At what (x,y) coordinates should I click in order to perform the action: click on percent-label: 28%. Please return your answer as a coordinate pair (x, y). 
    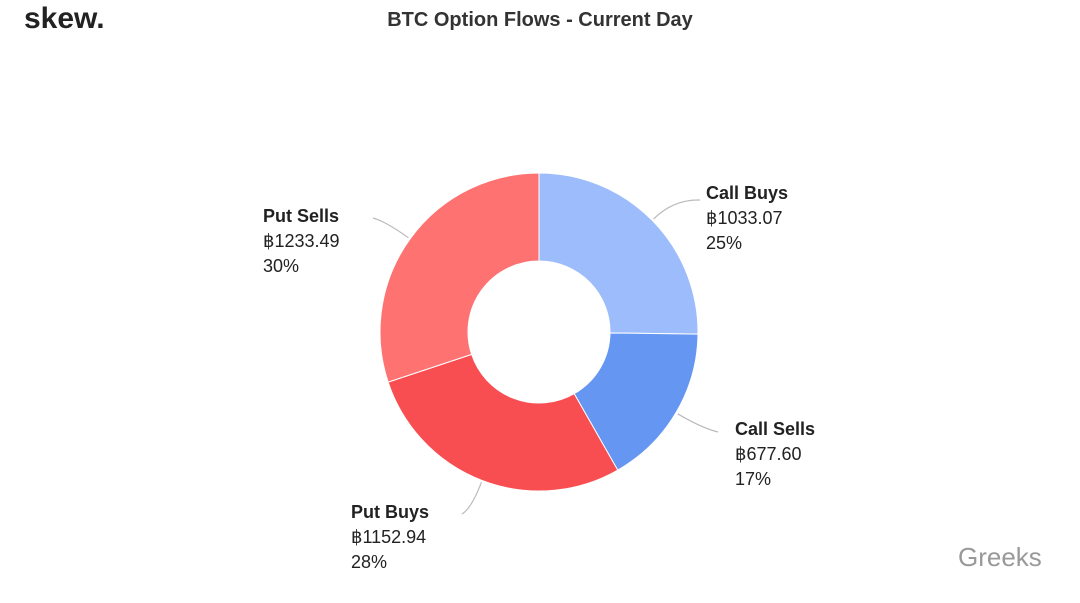
    Looking at the image, I should click on (369, 562).